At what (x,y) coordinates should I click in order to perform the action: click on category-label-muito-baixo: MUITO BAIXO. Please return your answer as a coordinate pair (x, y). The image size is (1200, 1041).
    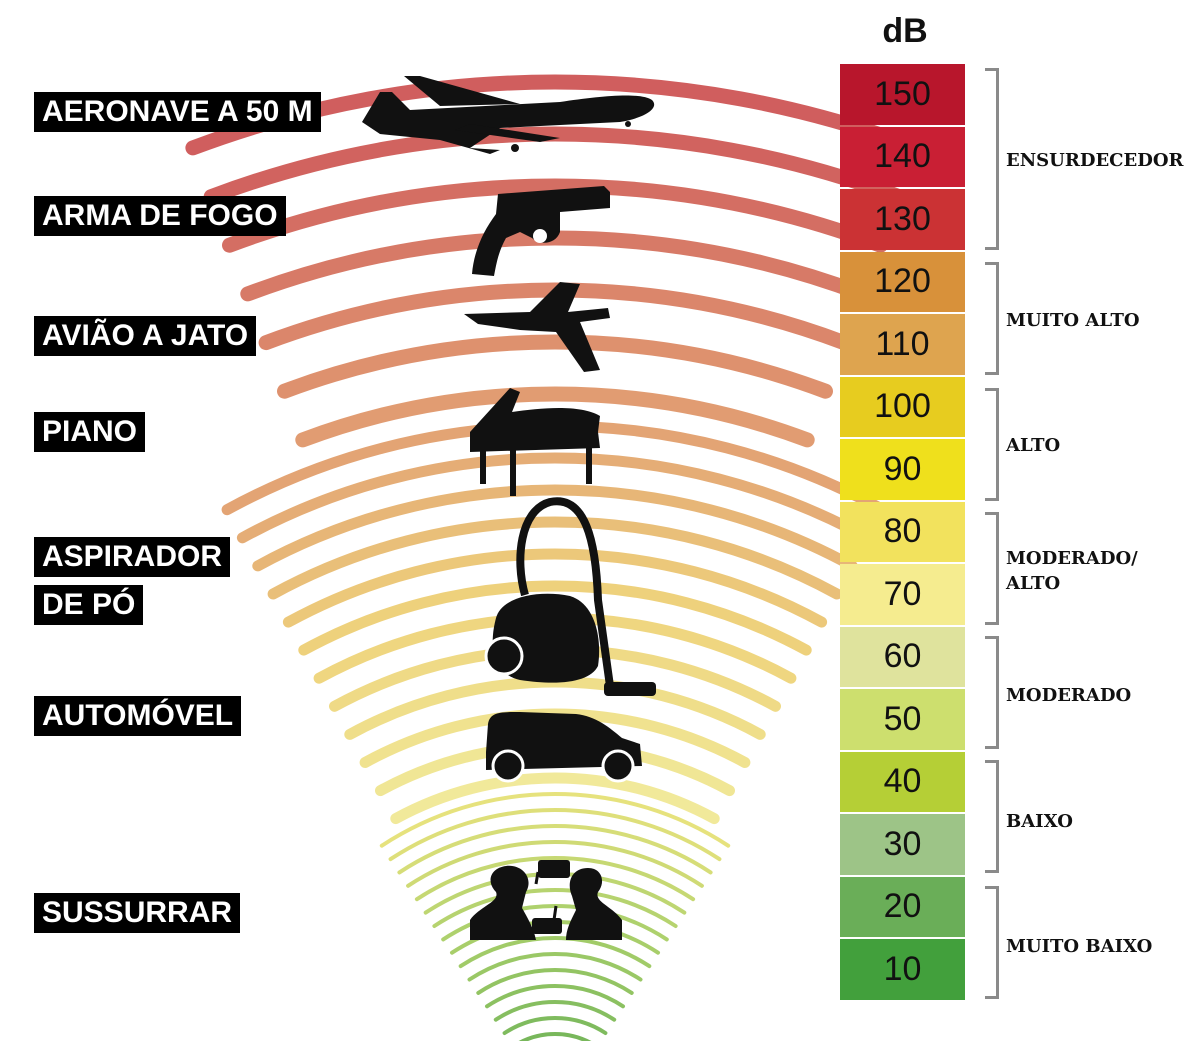
    Looking at the image, I should click on (1079, 946).